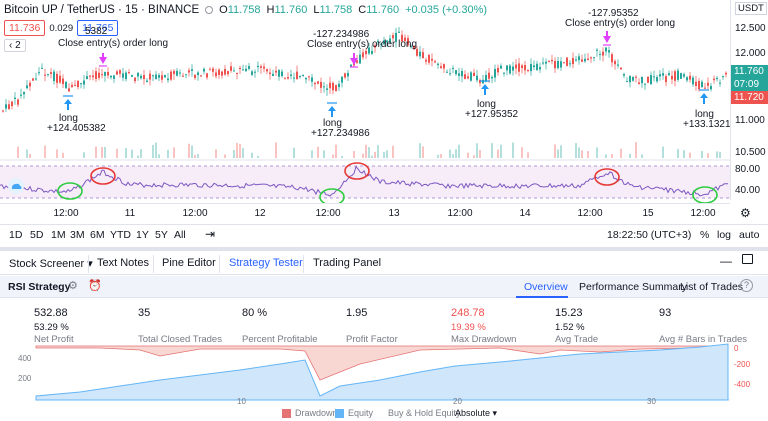 This screenshot has height=421, width=768. Describe the element at coordinates (161, 235) in the screenshot. I see `range-5y-button: 5Y` at that location.